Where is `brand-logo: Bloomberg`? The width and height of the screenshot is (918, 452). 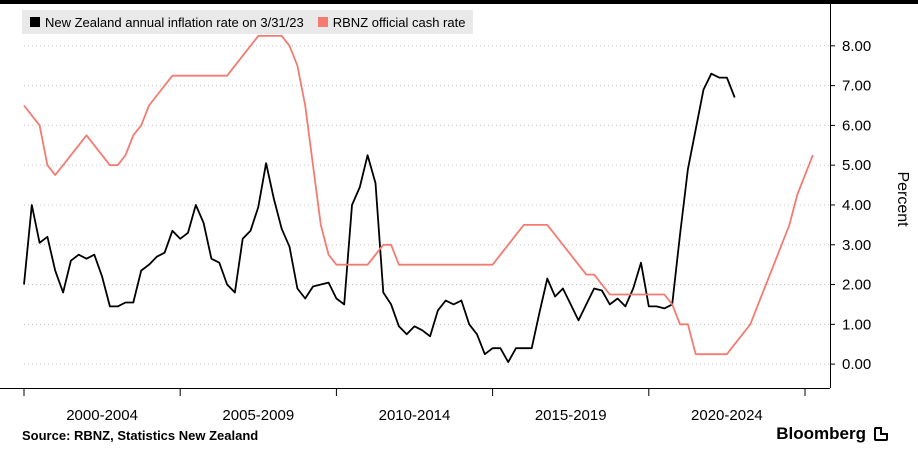
brand-logo: Bloomberg is located at coordinates (832, 434).